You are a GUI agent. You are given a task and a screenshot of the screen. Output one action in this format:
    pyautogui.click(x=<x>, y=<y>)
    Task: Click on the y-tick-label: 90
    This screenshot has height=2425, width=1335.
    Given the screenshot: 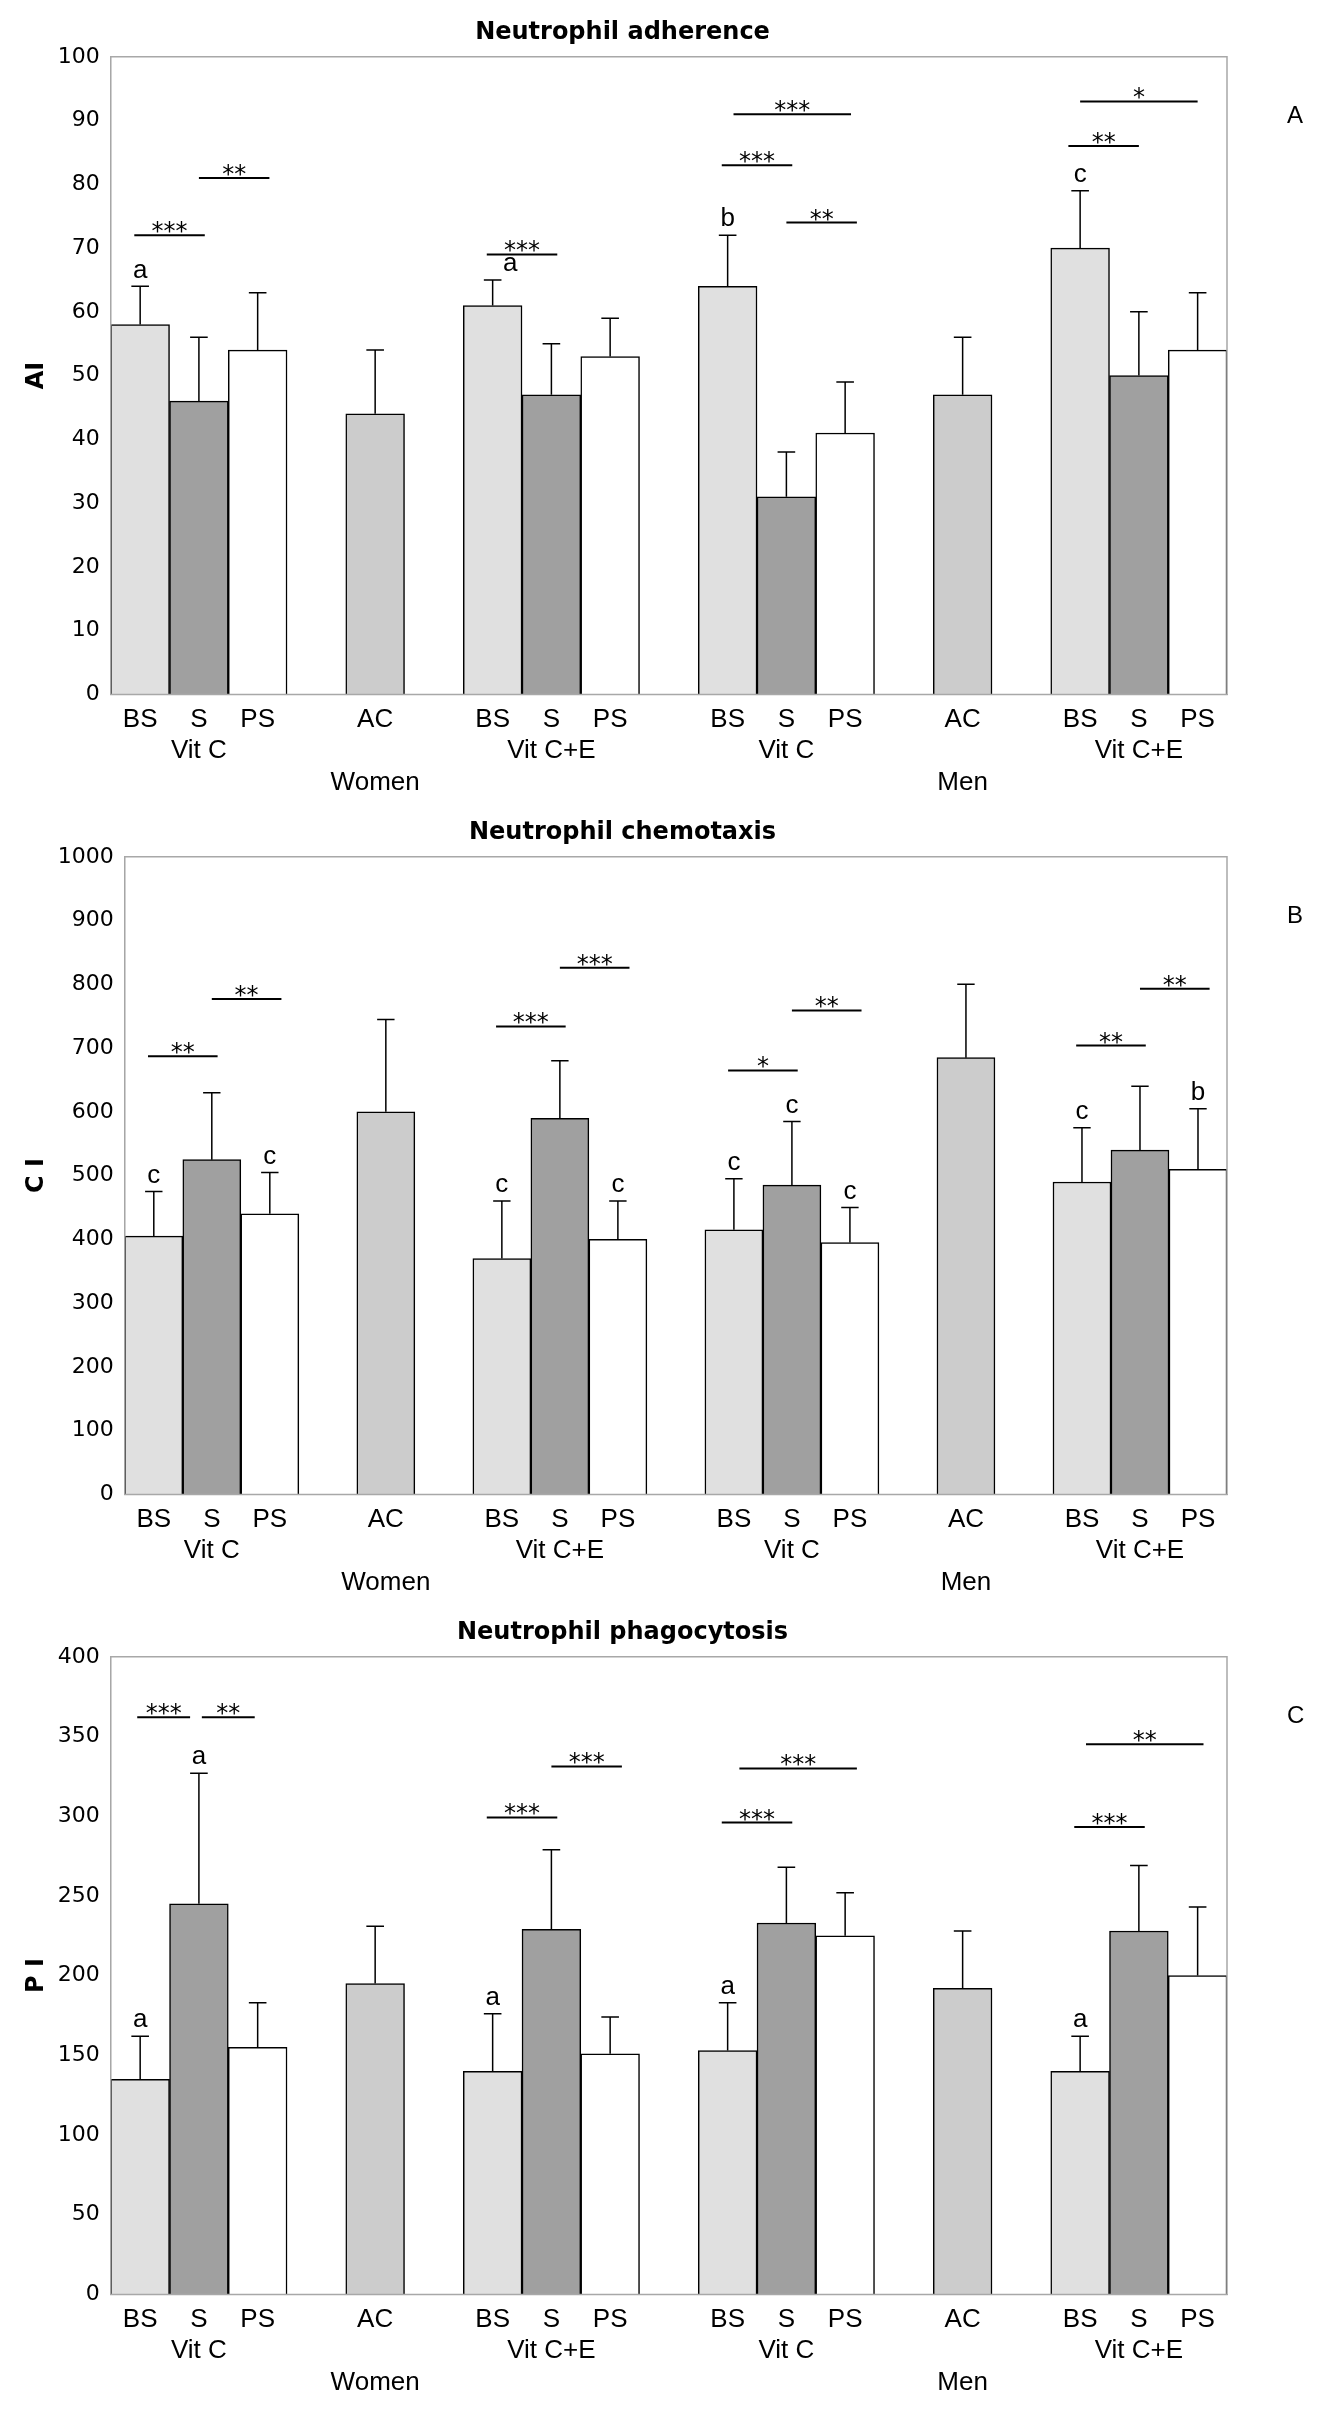 What is the action you would take?
    pyautogui.click(x=85, y=119)
    